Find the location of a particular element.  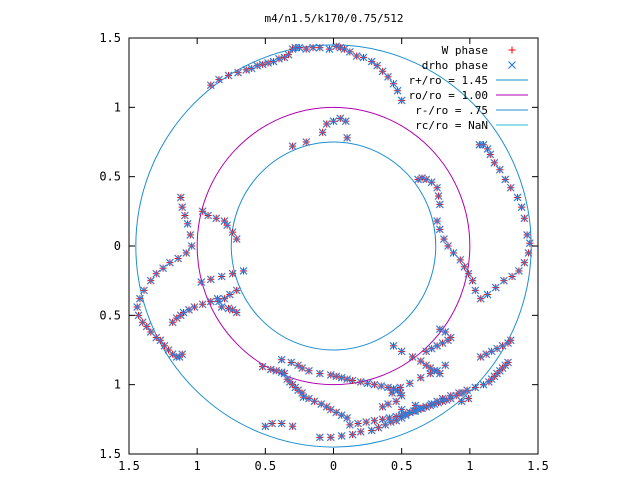

legend-label-1: drho phase is located at coordinates (455, 65).